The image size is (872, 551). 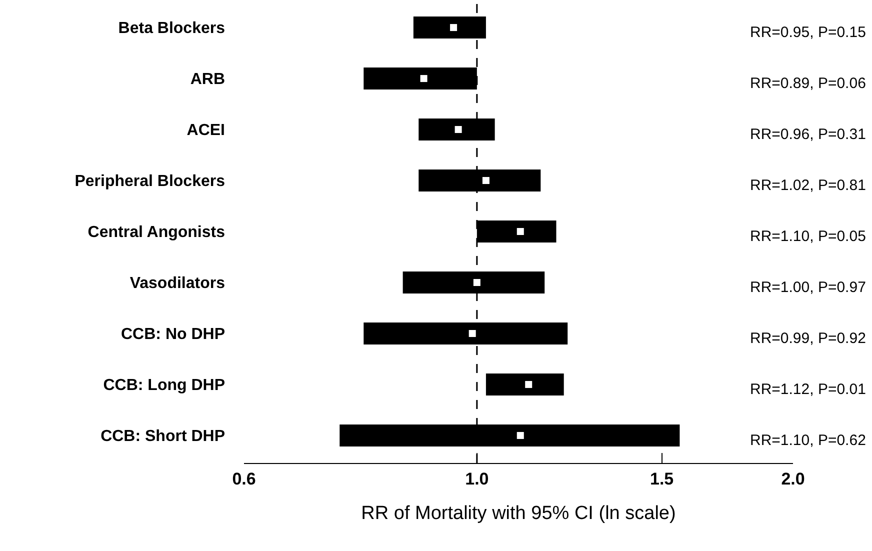 What do you see at coordinates (157, 233) in the screenshot?
I see `y-tick-label: Central Angonists` at bounding box center [157, 233].